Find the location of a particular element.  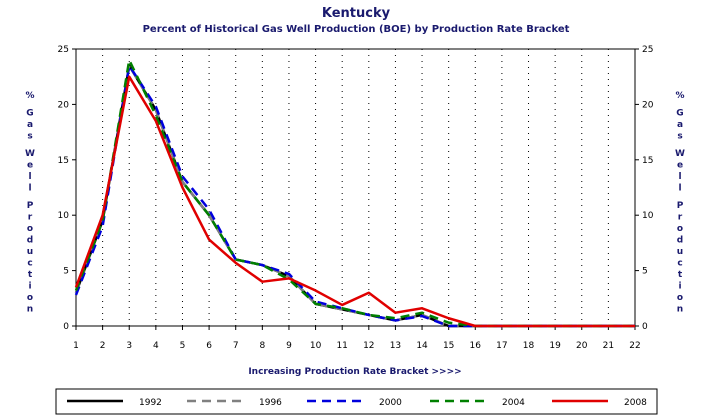

x-tick-label: 6 is located at coordinates (209, 346).